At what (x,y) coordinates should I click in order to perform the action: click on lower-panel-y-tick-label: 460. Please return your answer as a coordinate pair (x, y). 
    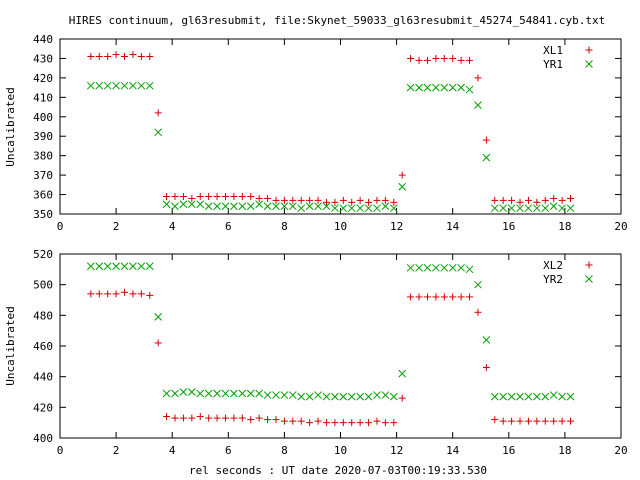
    Looking at the image, I should click on (43, 346).